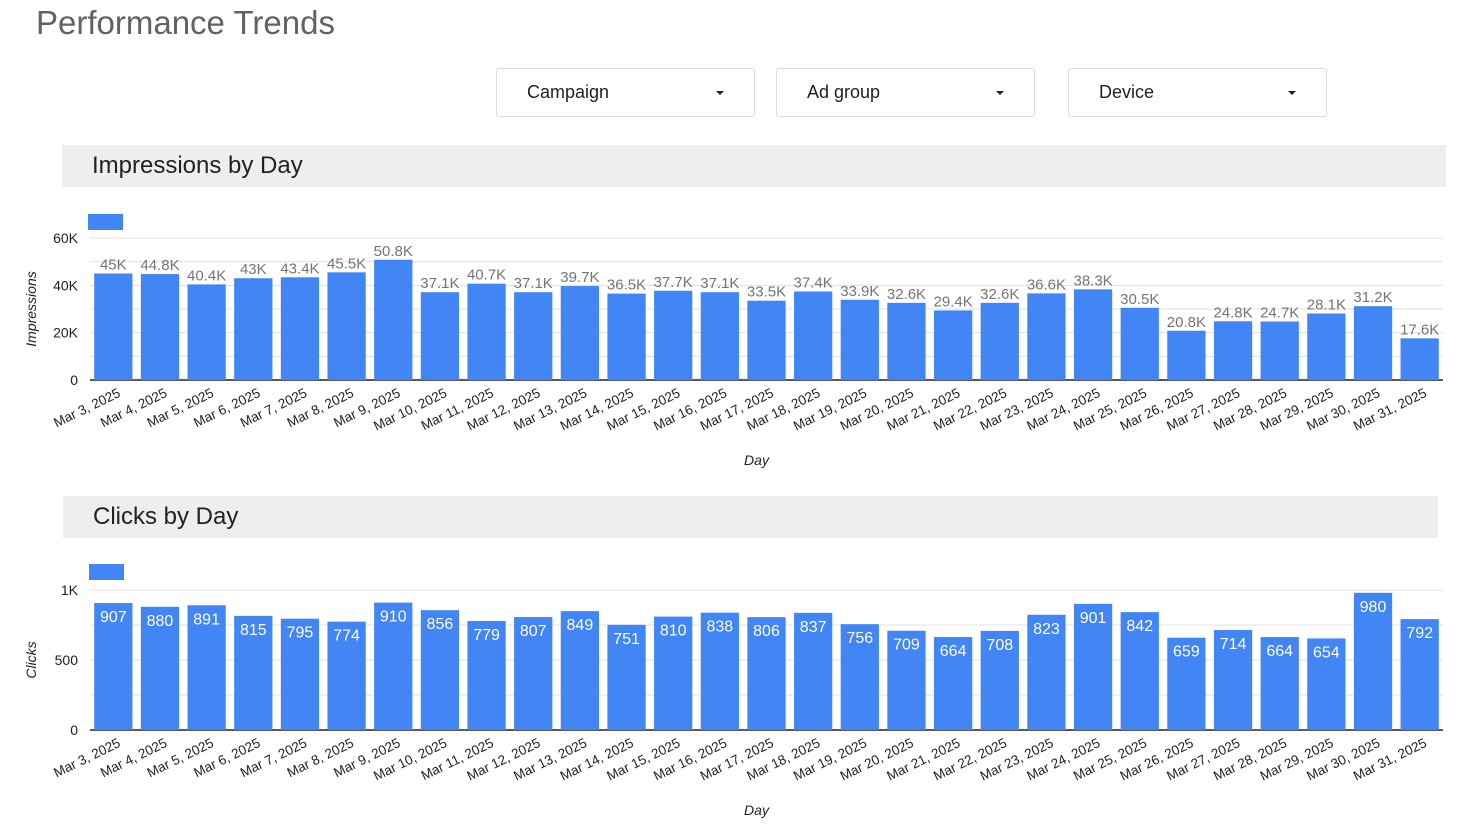  I want to click on clicks-data-label: 779, so click(486, 635).